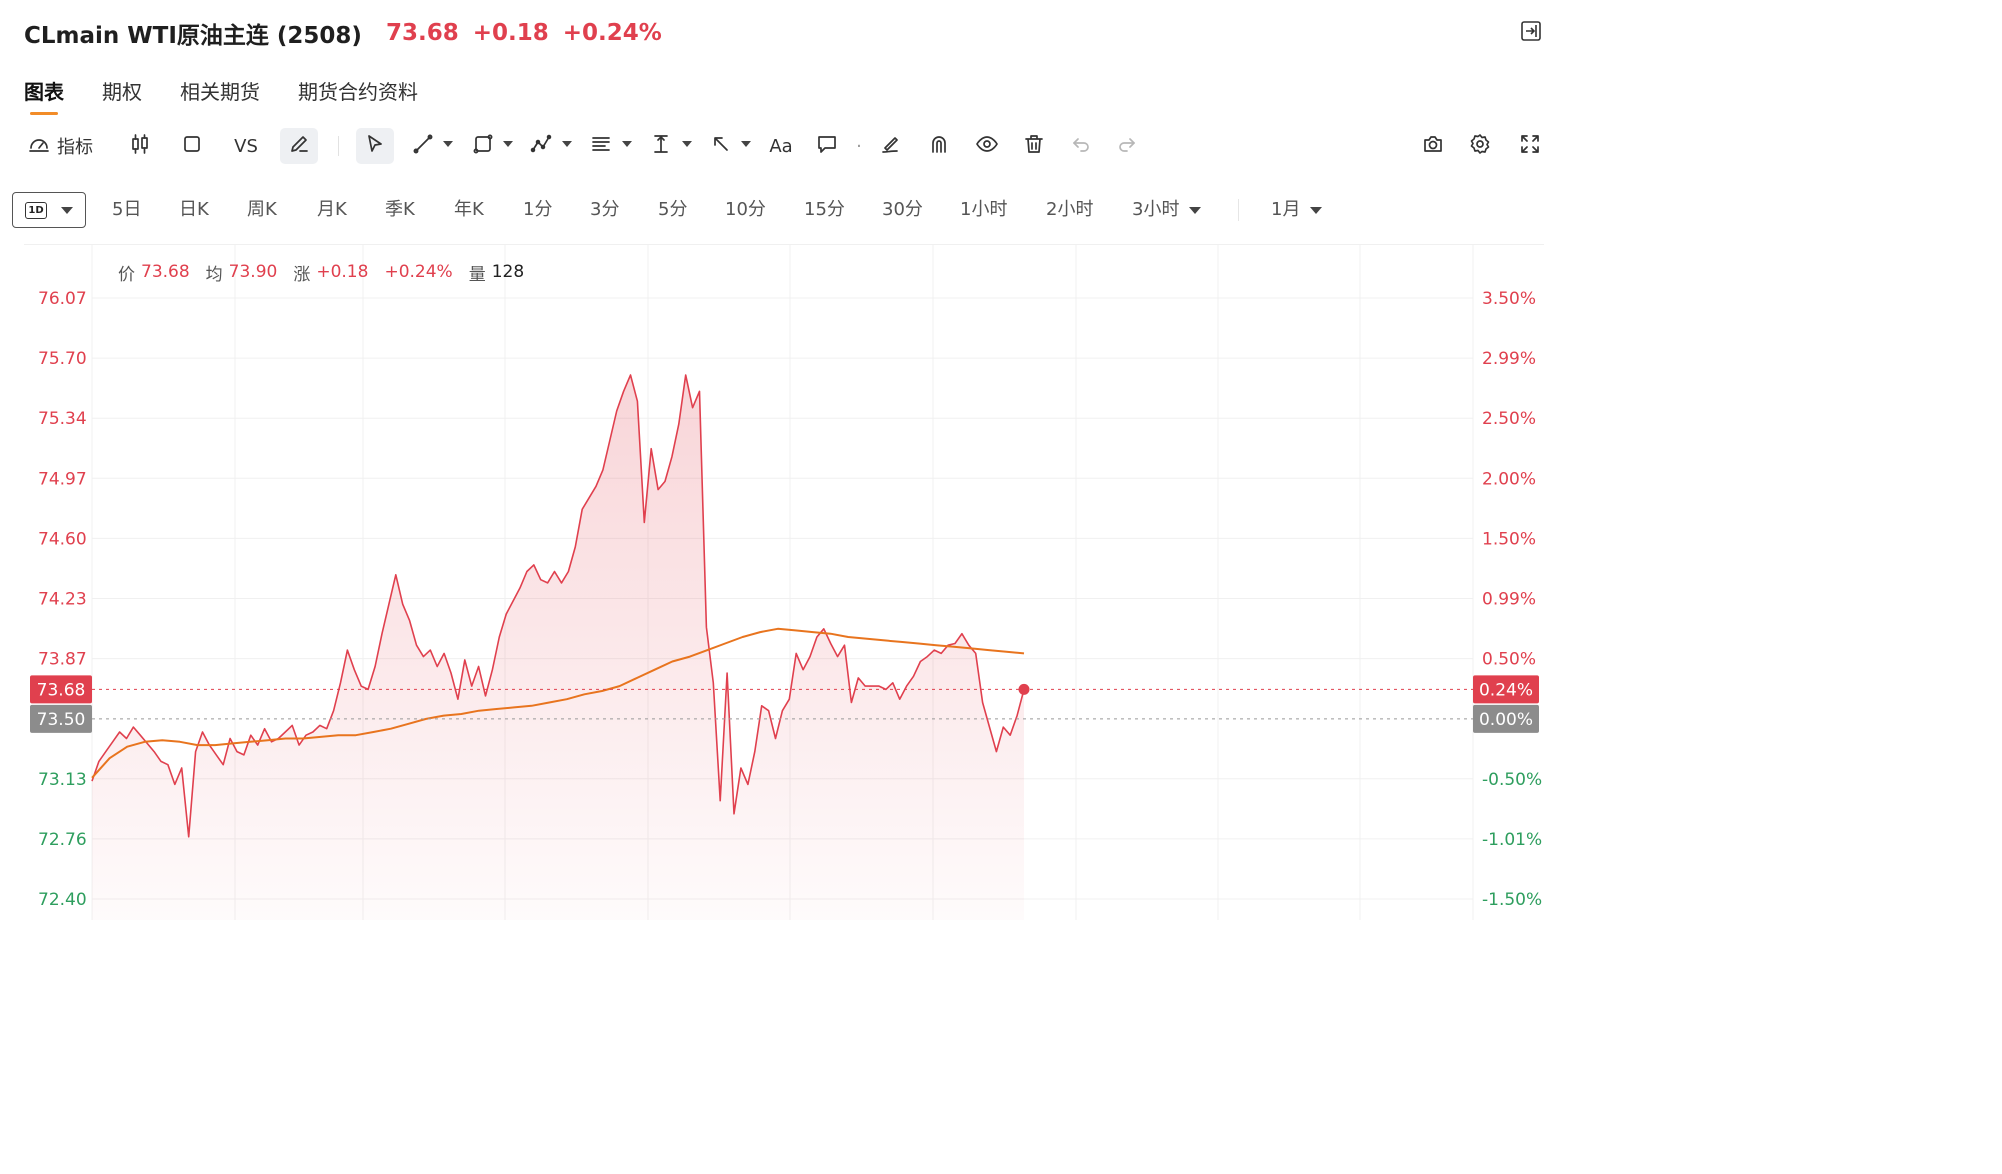  Describe the element at coordinates (448, 144) in the screenshot. I see `line-tool-dropdown` at that location.